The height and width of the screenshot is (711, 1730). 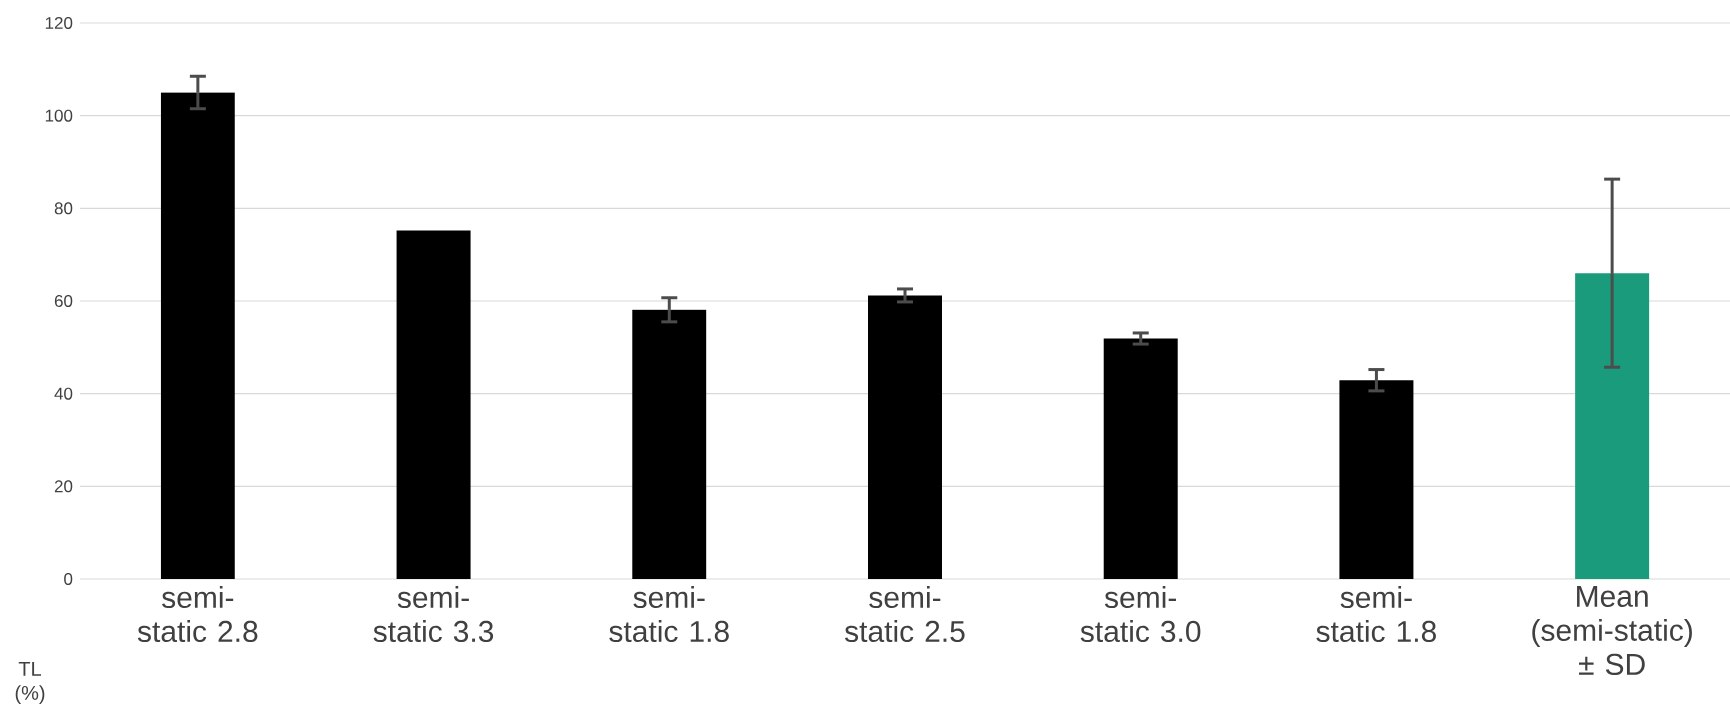 I want to click on y-tick-label: 100, so click(x=59, y=115).